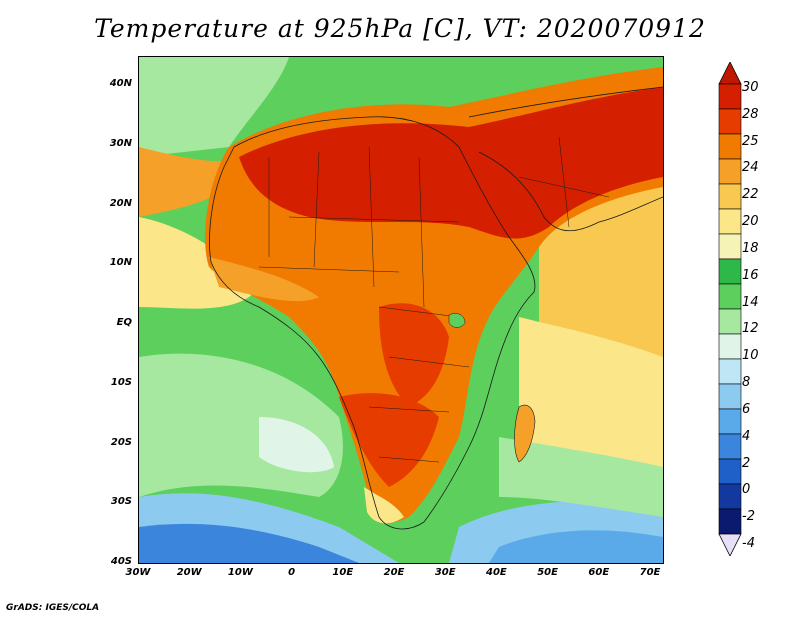 This screenshot has height=618, width=800. I want to click on southern-africa-warm, so click(389, 440).